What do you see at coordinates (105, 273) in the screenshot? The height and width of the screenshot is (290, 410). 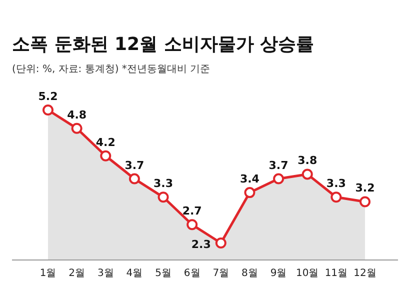 I see `x-tick-label: 3월` at bounding box center [105, 273].